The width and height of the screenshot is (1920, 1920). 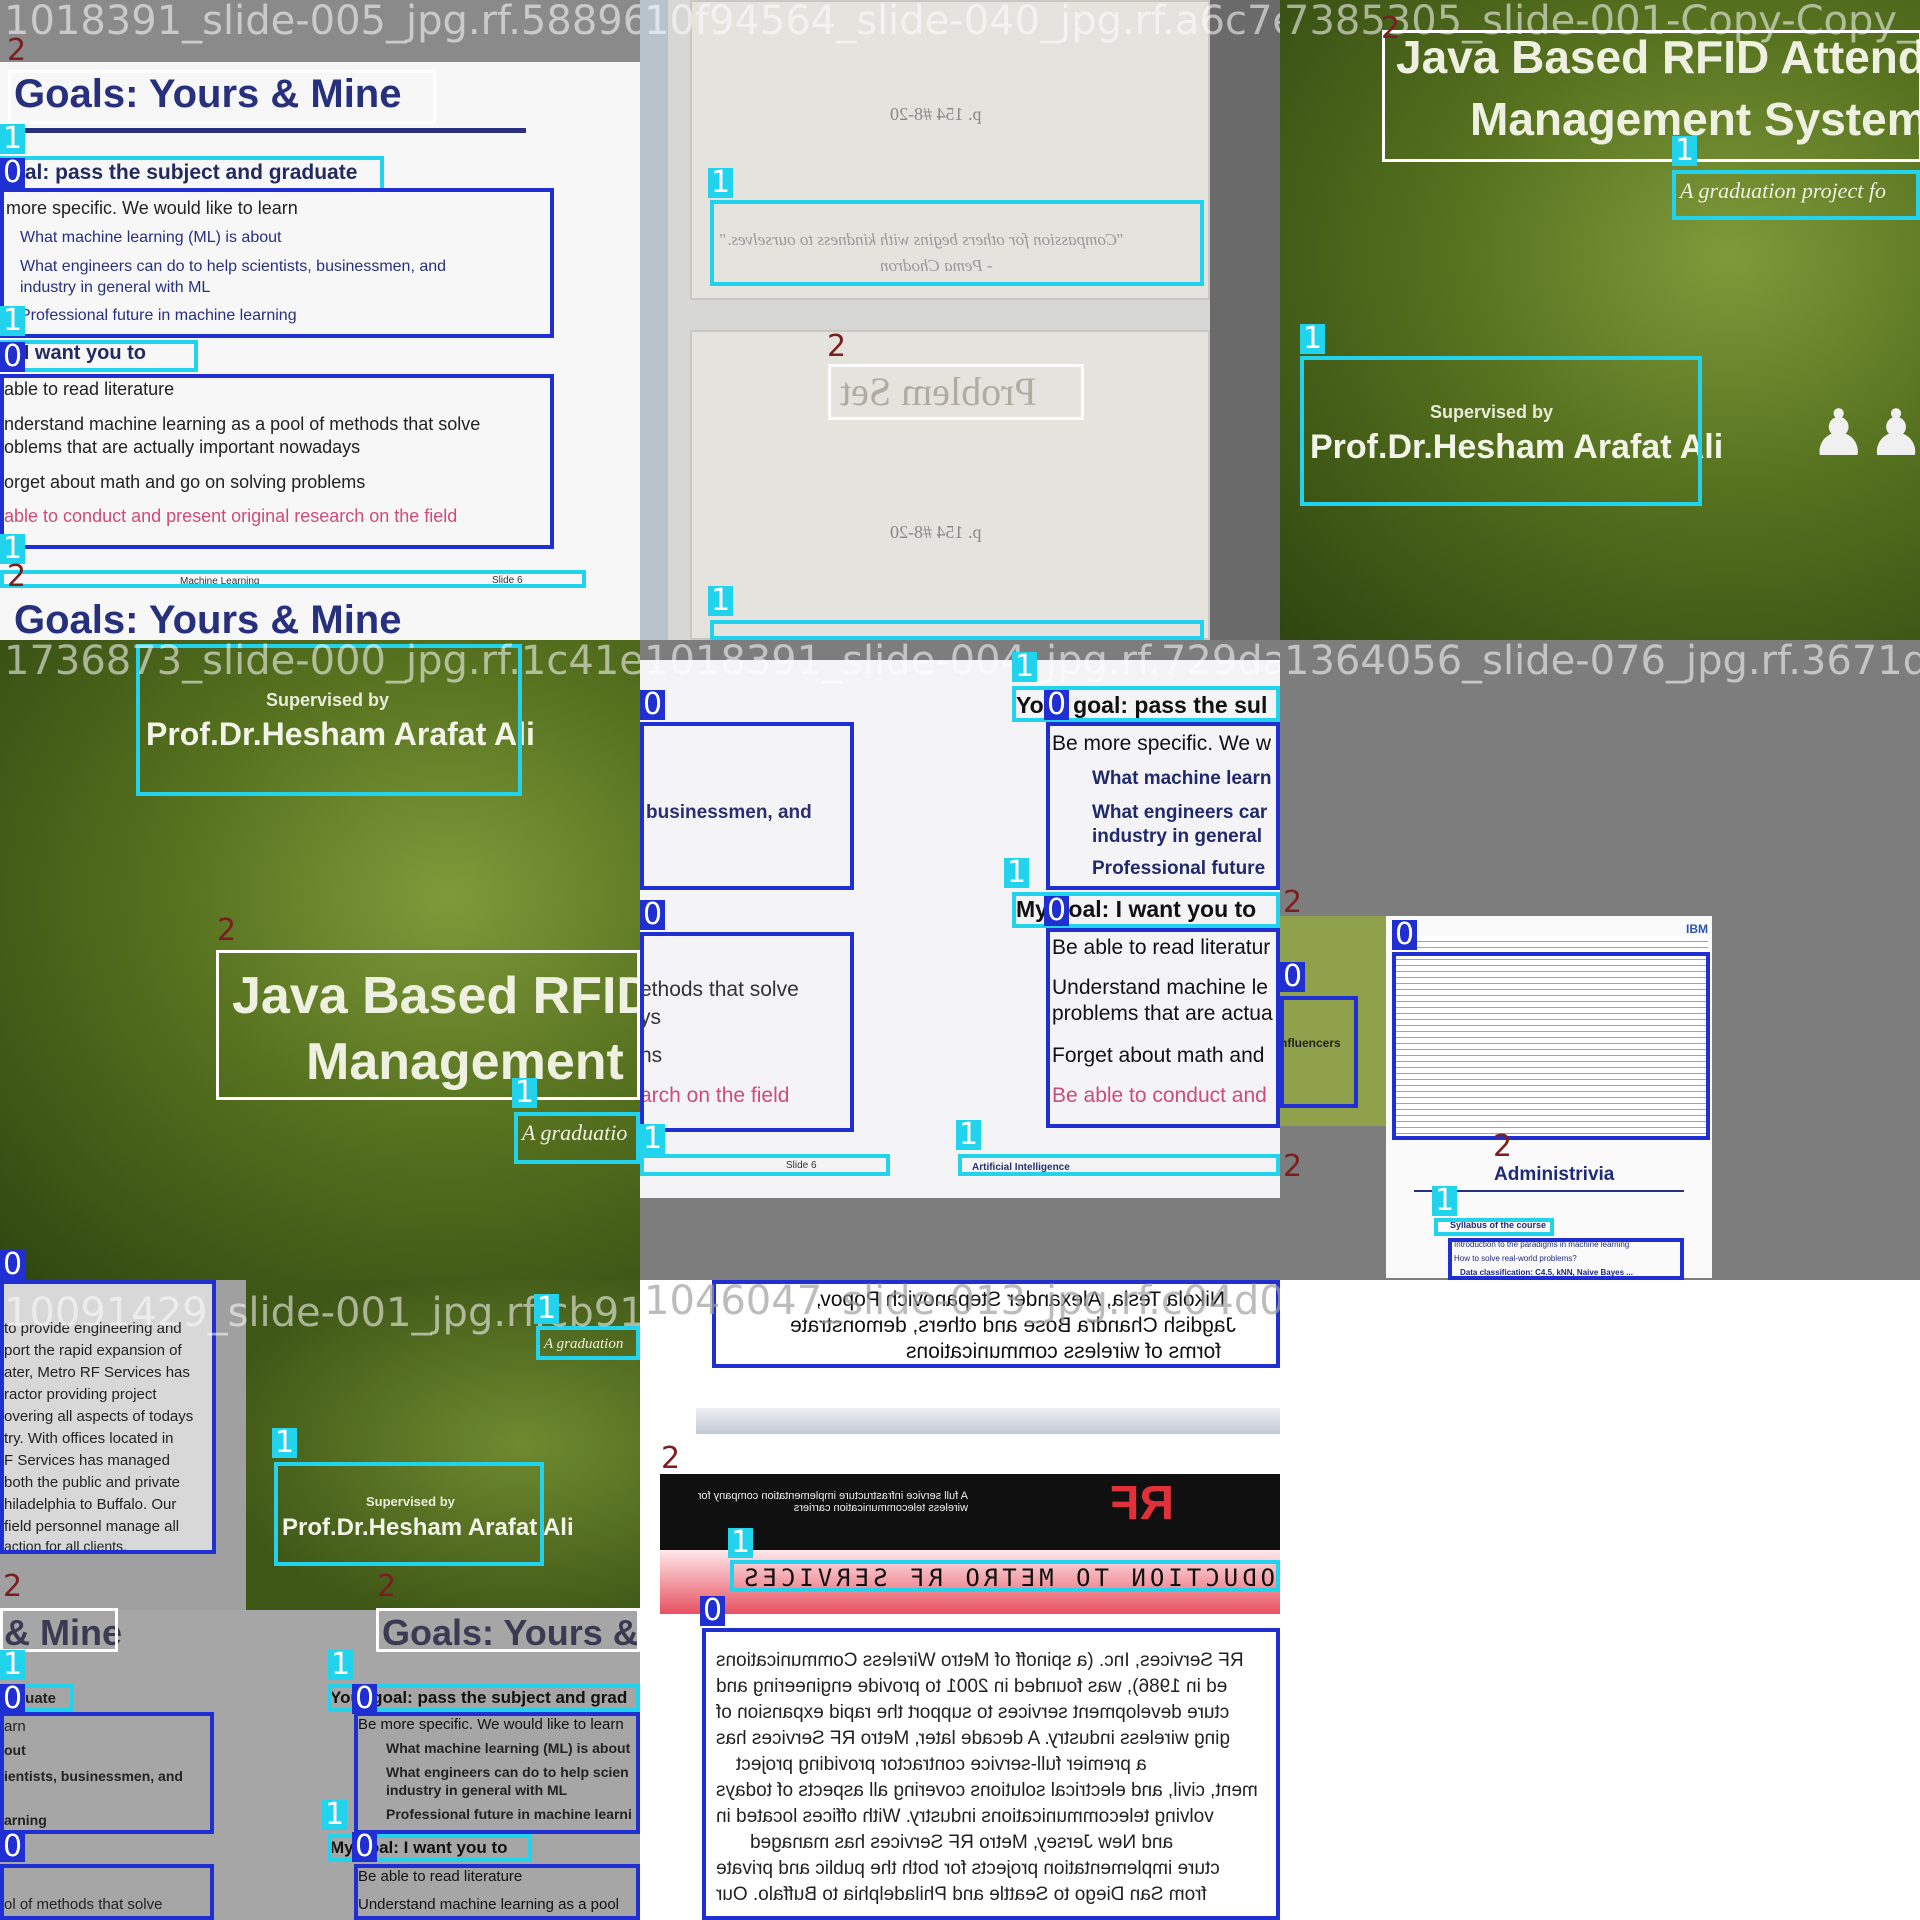 What do you see at coordinates (651, 1055) in the screenshot?
I see `bullet-text: ns` at bounding box center [651, 1055].